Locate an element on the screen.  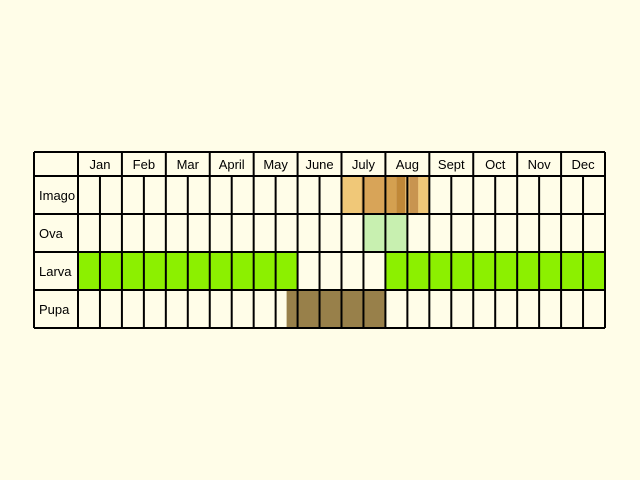
month-label-nov: Nov is located at coordinates (540, 164).